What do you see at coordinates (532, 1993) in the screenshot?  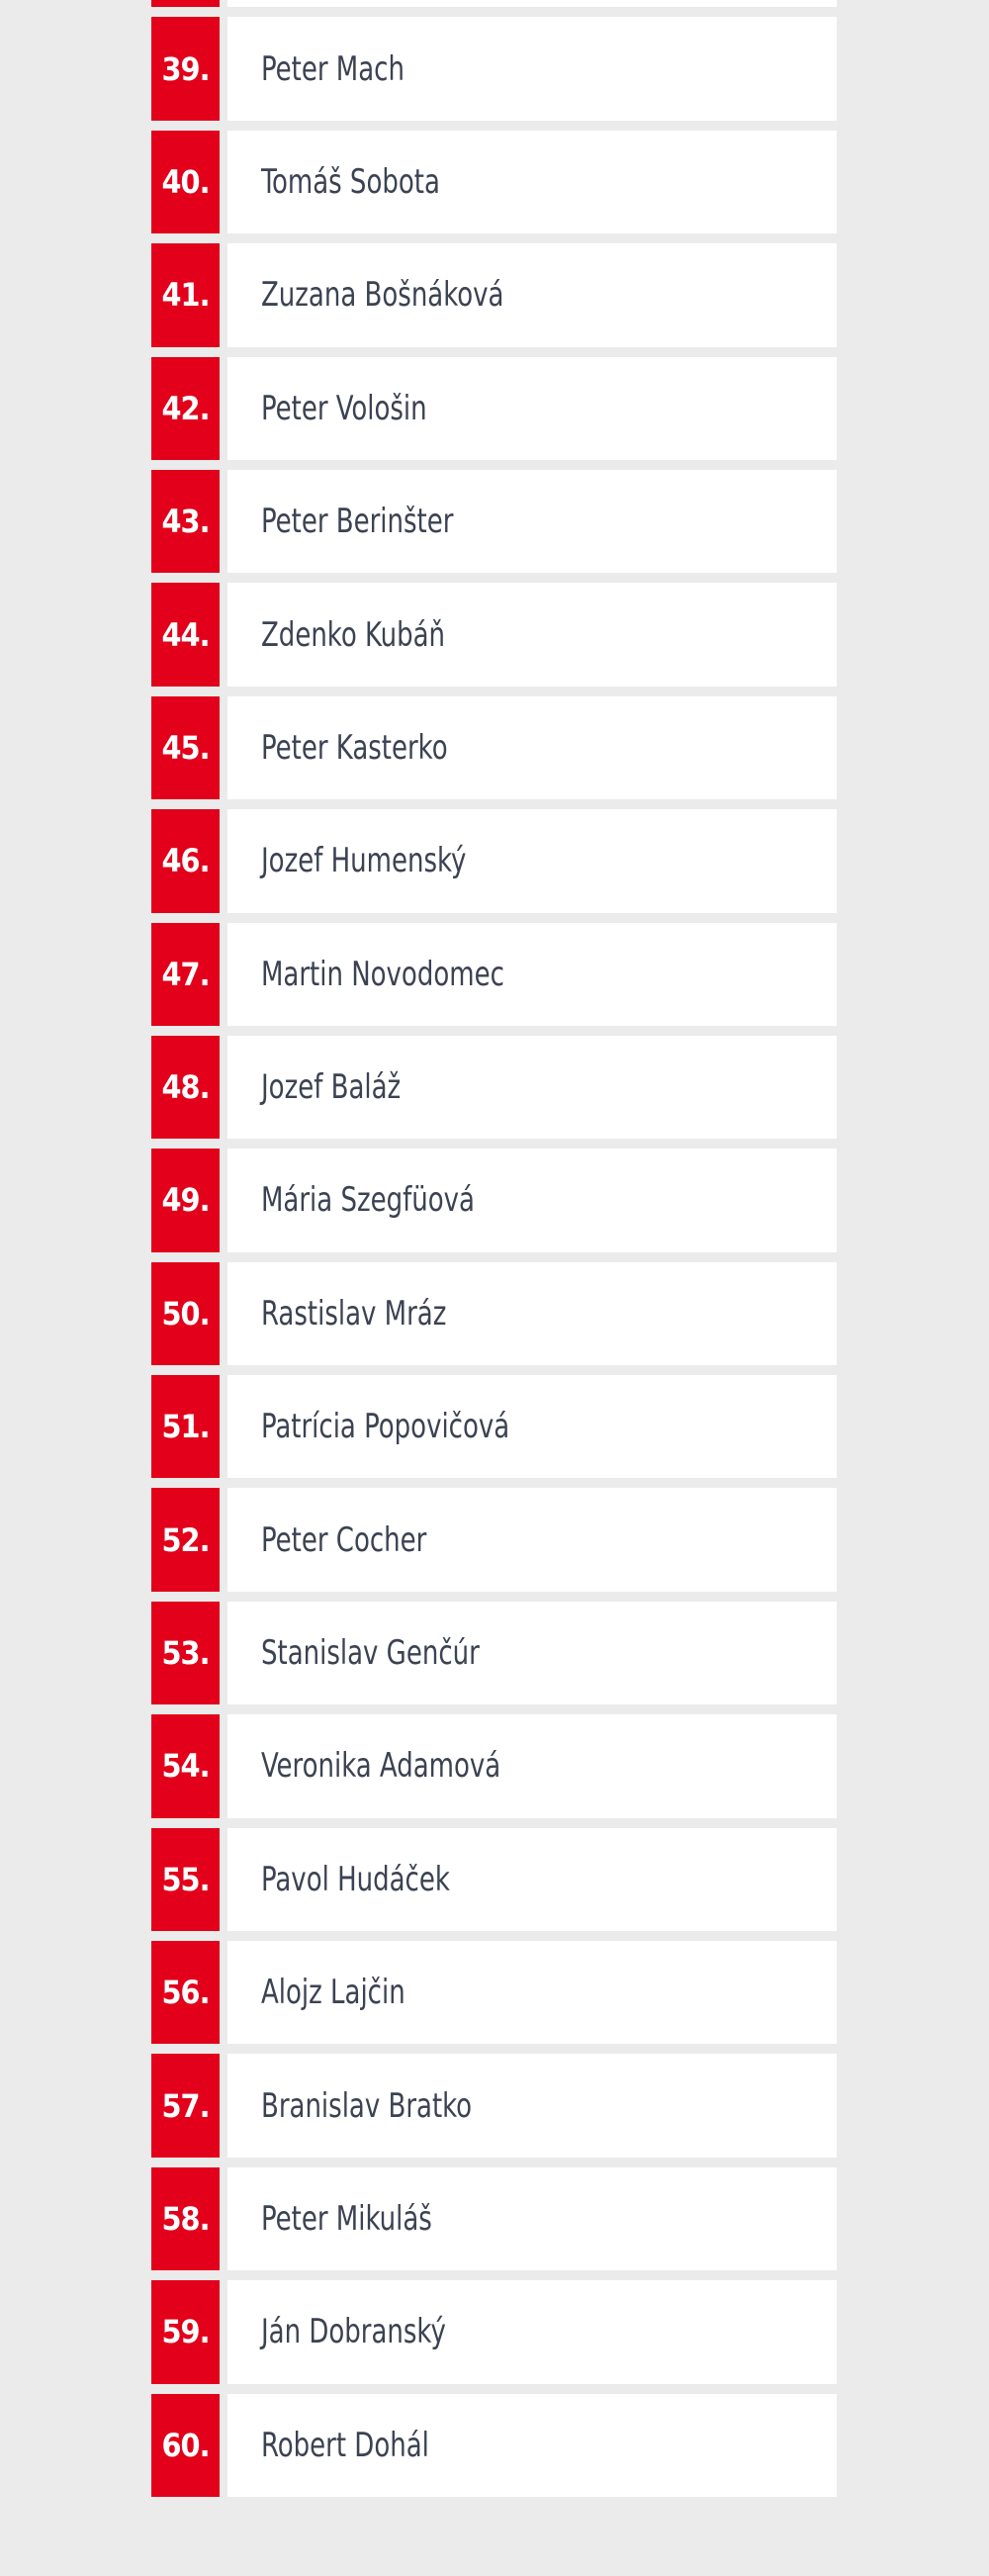 I see `candidate-name-cell: Alojz Lajčin` at bounding box center [532, 1993].